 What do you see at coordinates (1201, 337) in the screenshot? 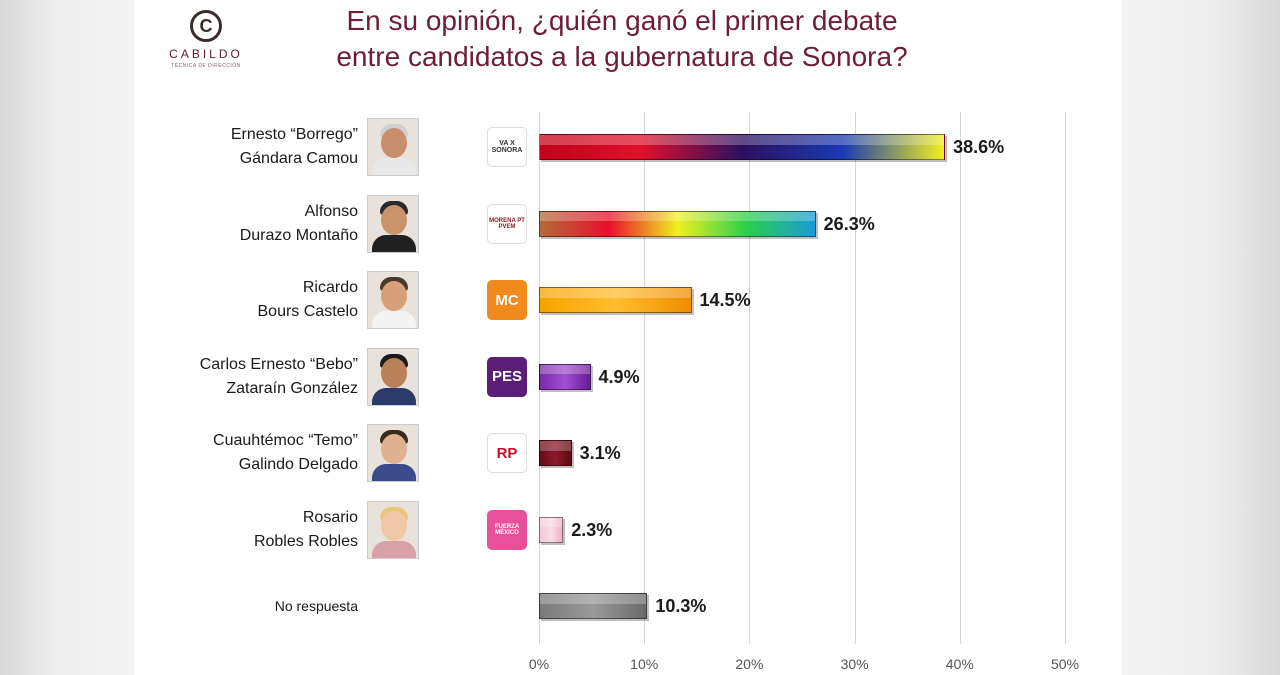
I see `background-right` at bounding box center [1201, 337].